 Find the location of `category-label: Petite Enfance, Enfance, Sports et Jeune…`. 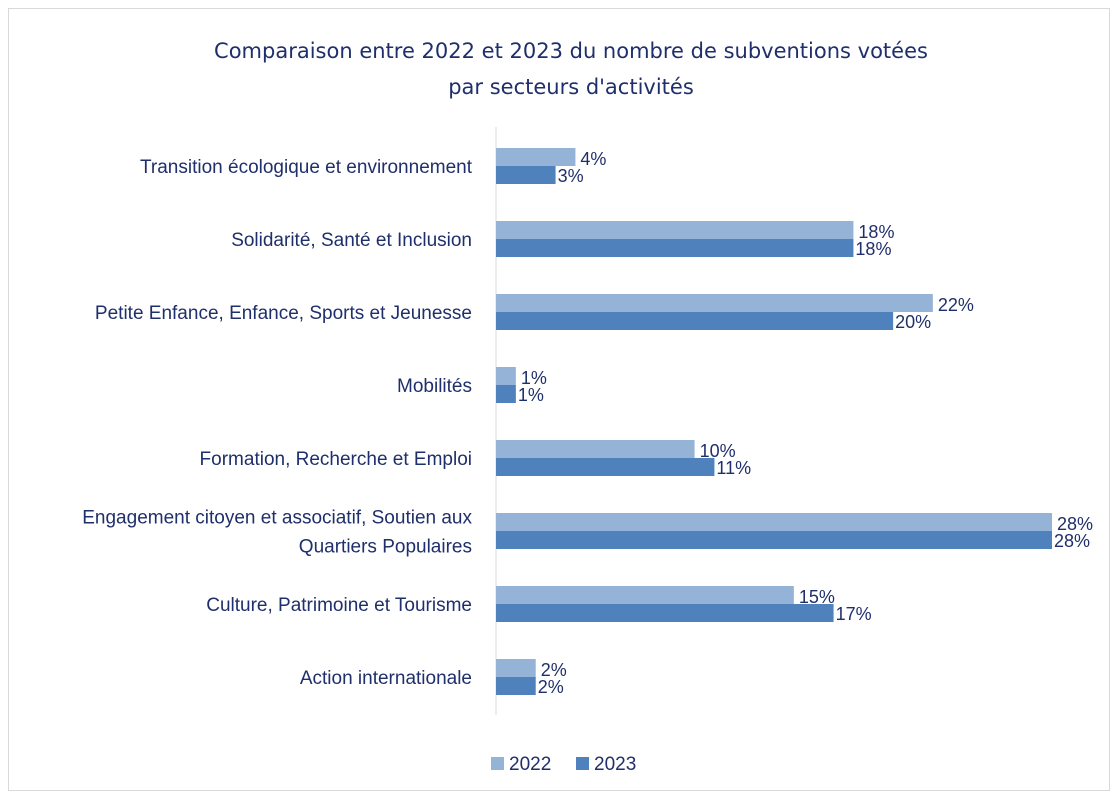

category-label: Petite Enfance, Enfance, Sports et Jeune… is located at coordinates (283, 313).